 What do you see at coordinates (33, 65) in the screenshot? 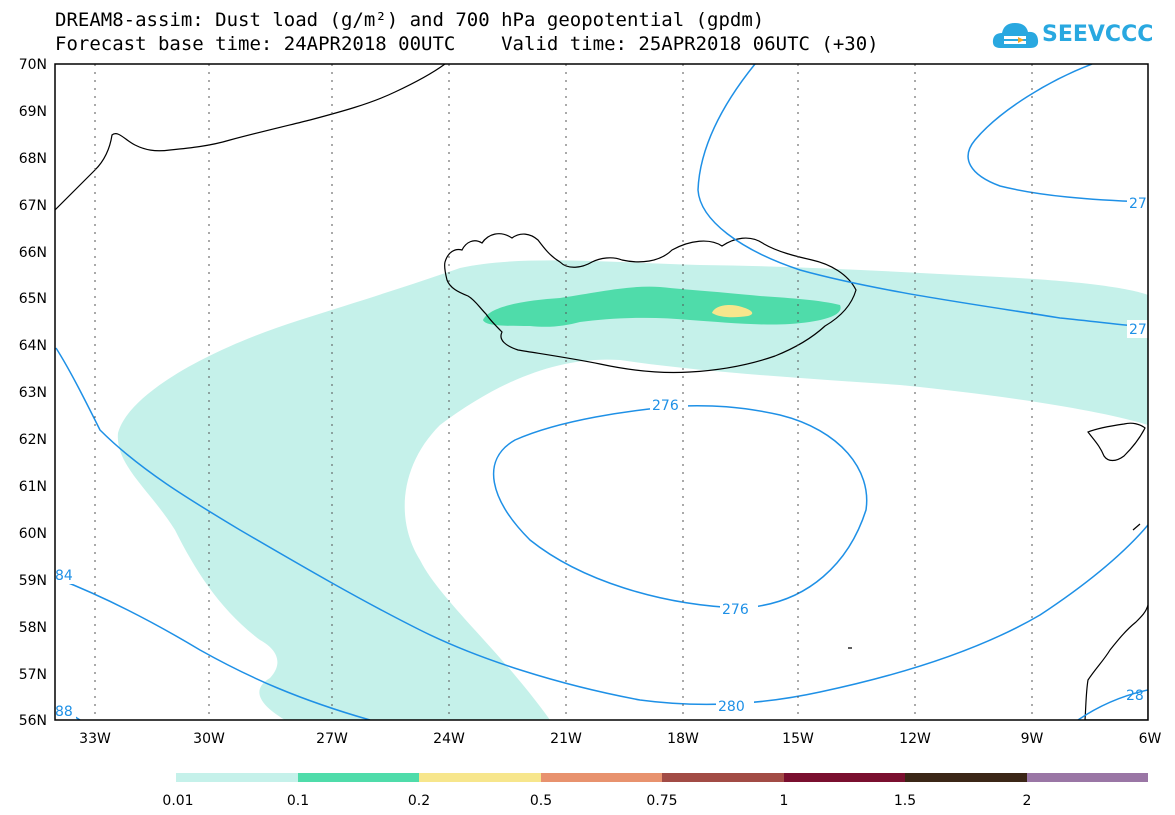
I see `lat-label: 70N` at bounding box center [33, 65].